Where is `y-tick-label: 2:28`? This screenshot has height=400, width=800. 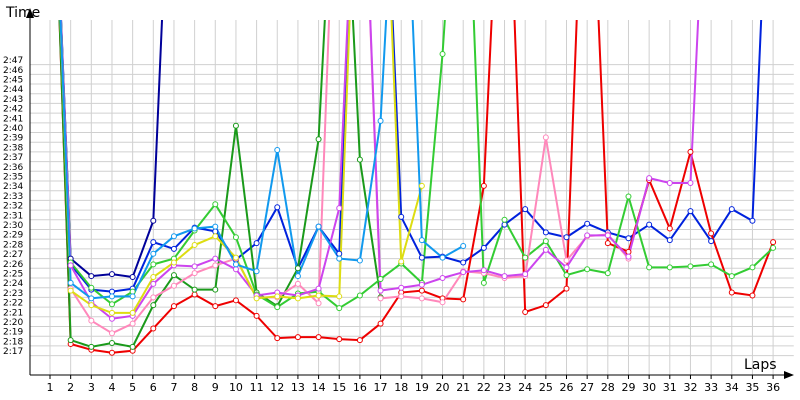
y-tick-label: 2:28 is located at coordinates (13, 245).